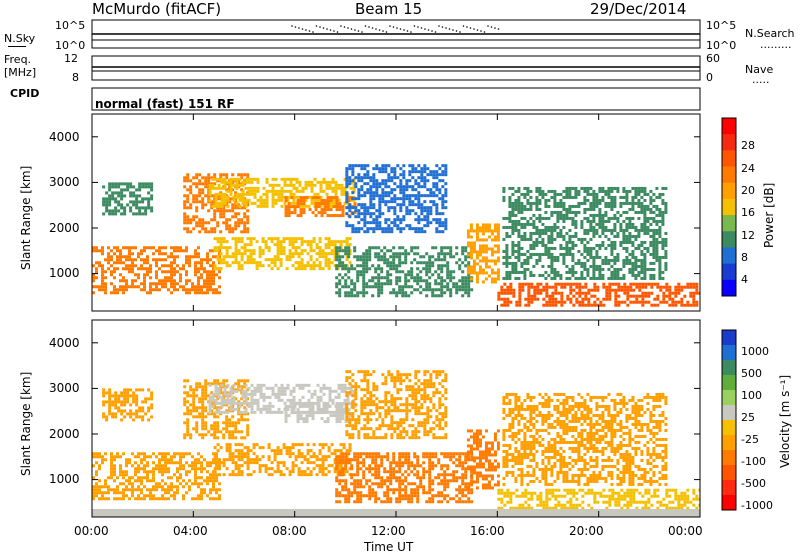 The width and height of the screenshot is (800, 554). What do you see at coordinates (64, 228) in the screenshot?
I see `power-ytick-2000: 2000` at bounding box center [64, 228].